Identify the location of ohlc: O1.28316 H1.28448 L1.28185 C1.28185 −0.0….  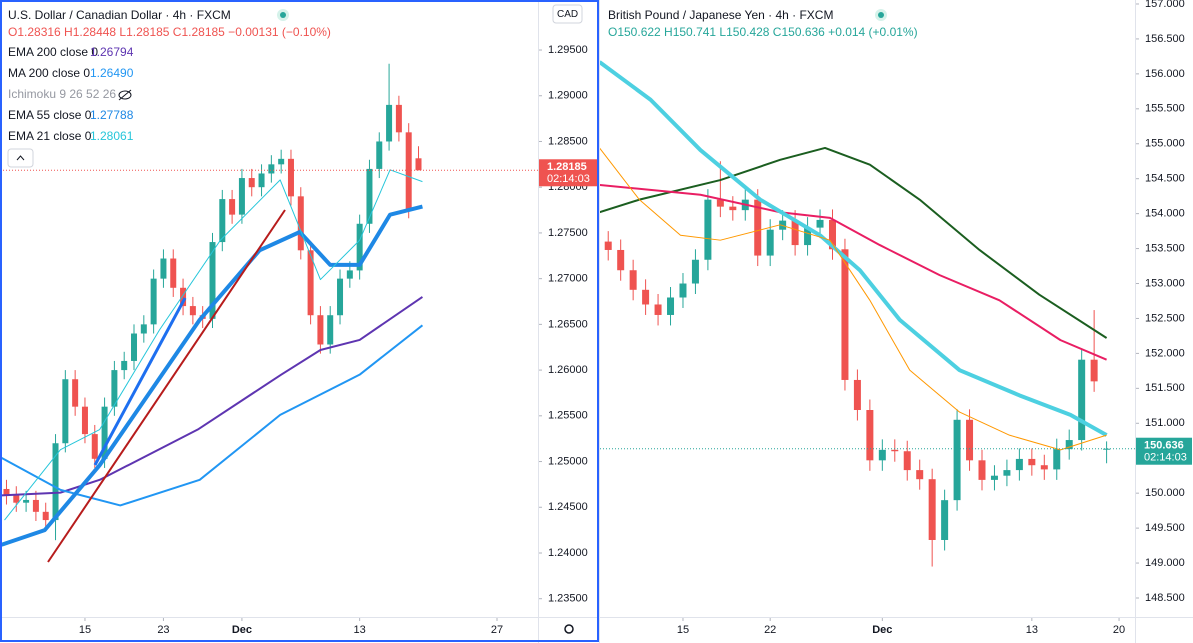
(169, 32).